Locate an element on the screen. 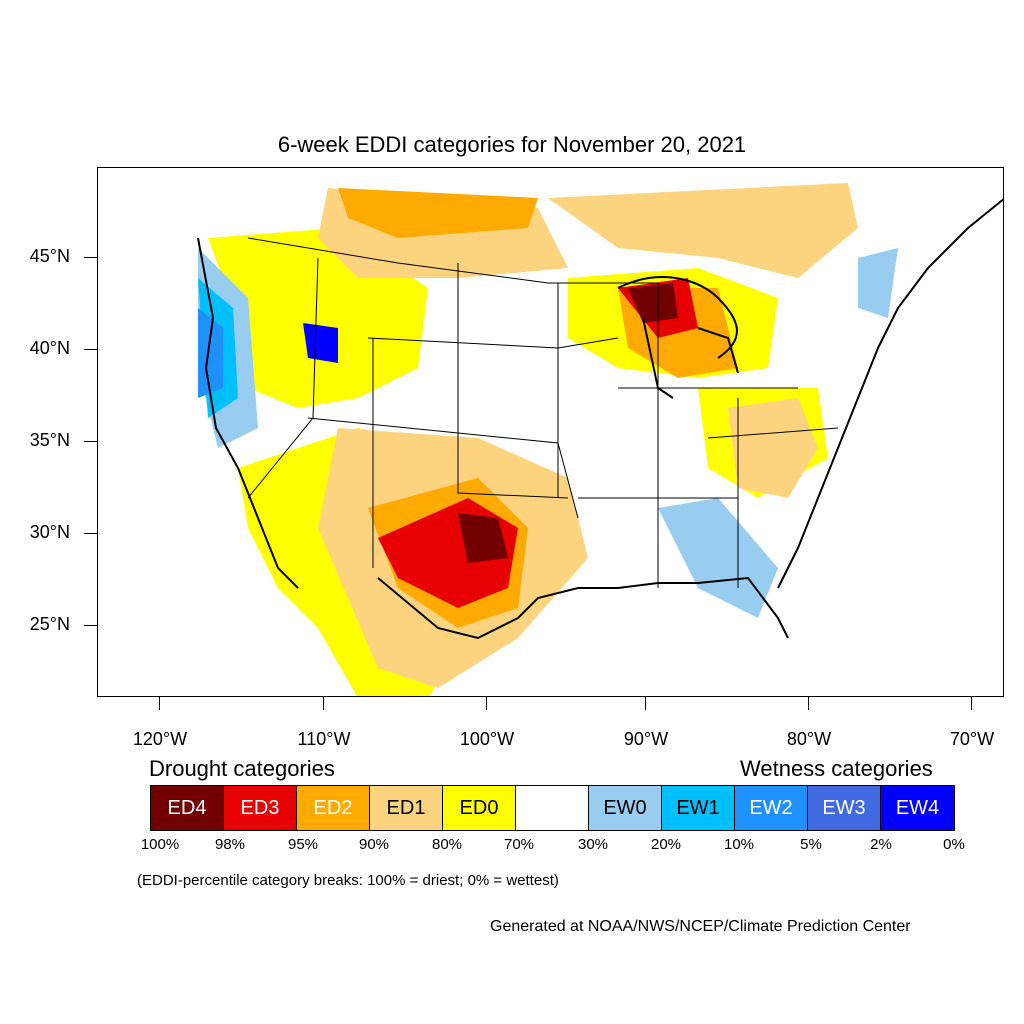 The image size is (1024, 1024). ed4-region-texas is located at coordinates (483, 538).